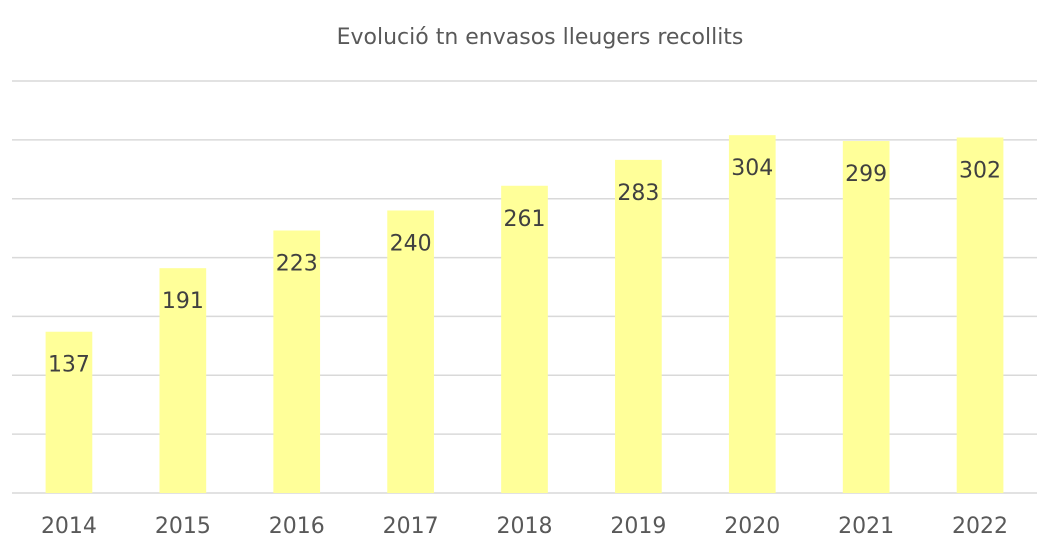  What do you see at coordinates (638, 526) in the screenshot?
I see `x-tick-label: 2019` at bounding box center [638, 526].